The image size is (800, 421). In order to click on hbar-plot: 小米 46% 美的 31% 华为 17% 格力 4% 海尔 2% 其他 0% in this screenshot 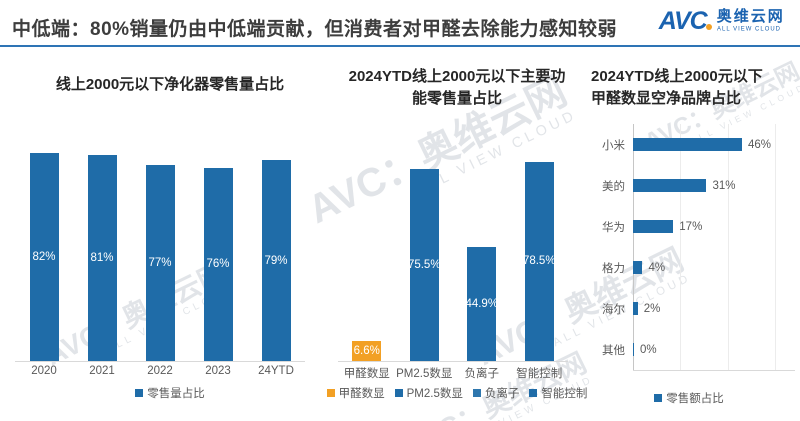, I will do `click(698, 247)`.